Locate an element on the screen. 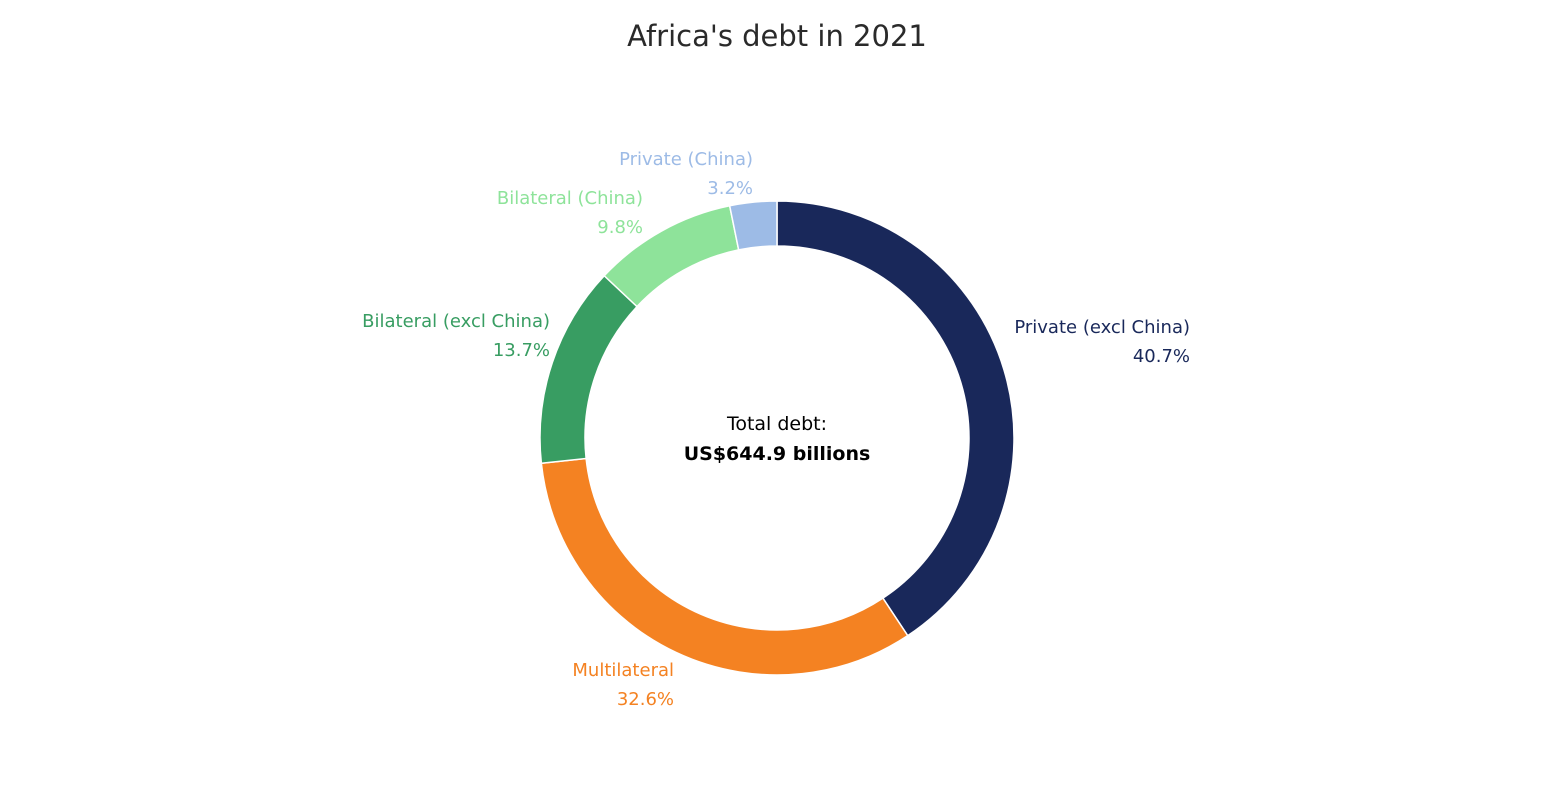  slice-value-private-china: 3.2% is located at coordinates (730, 188).